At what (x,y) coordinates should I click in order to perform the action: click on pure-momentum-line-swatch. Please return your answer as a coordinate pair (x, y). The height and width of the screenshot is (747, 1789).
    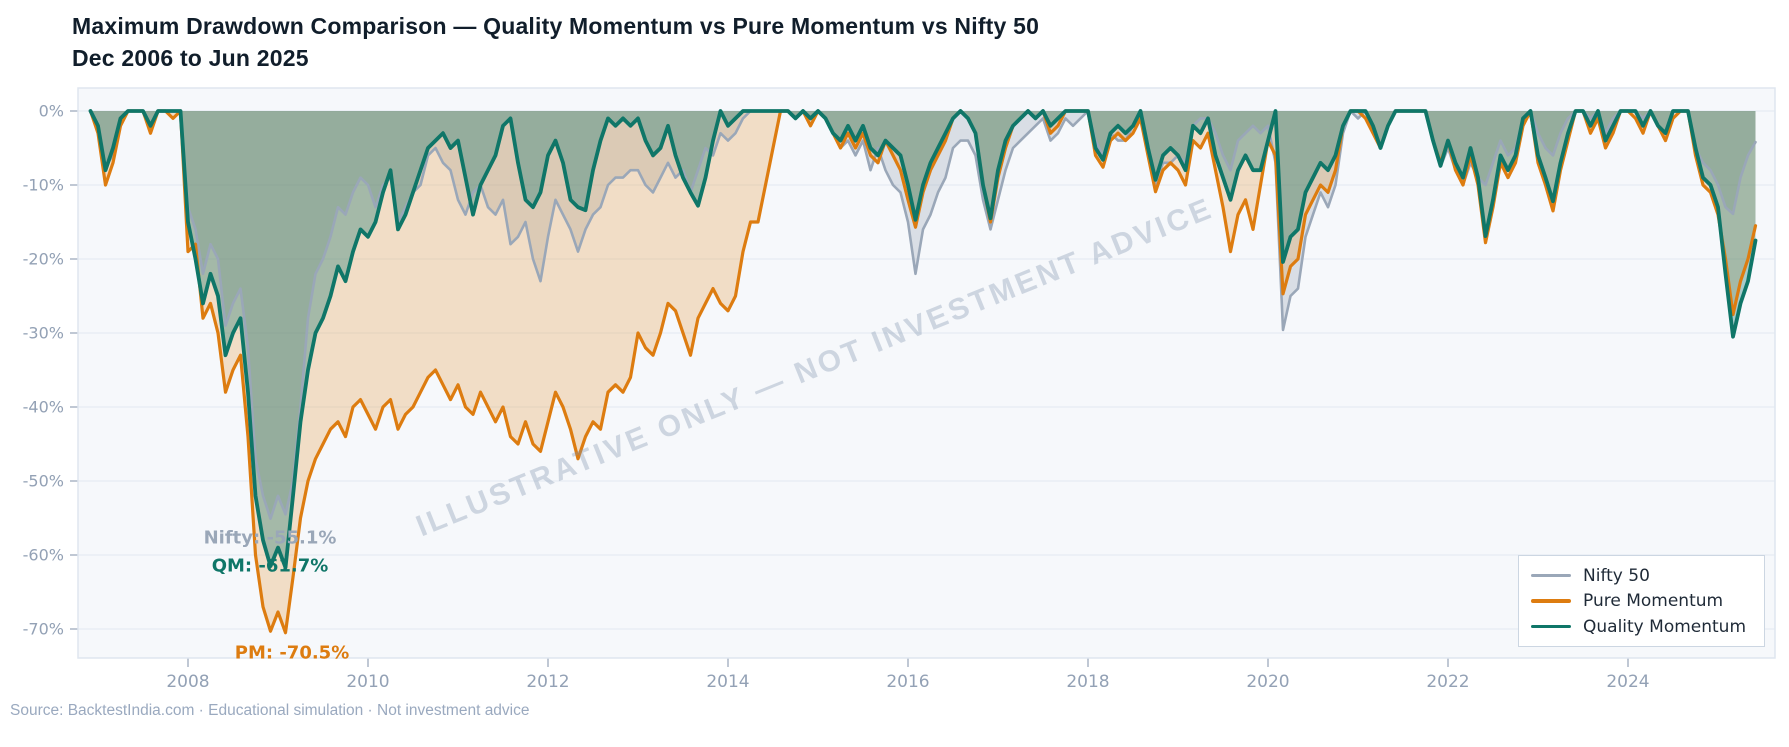
    Looking at the image, I should click on (1551, 601).